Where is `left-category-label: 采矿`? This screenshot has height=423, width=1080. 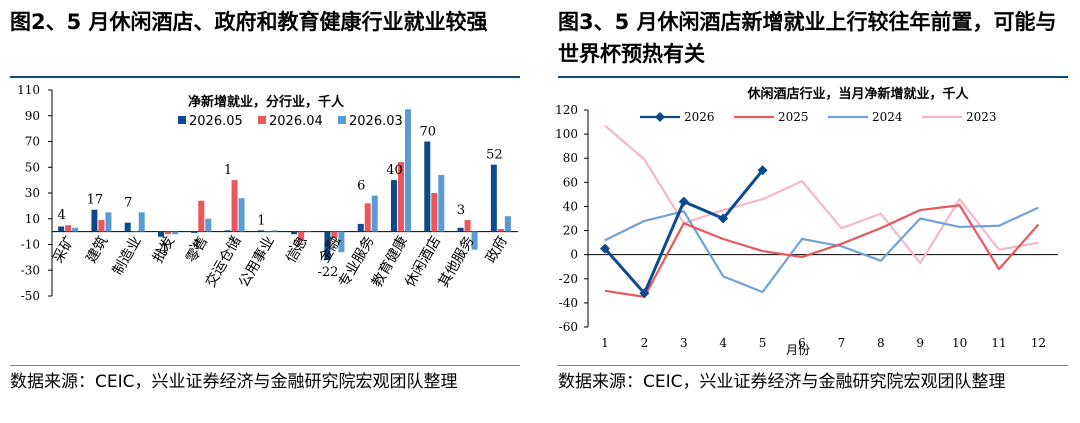 left-category-label: 采矿 is located at coordinates (64, 250).